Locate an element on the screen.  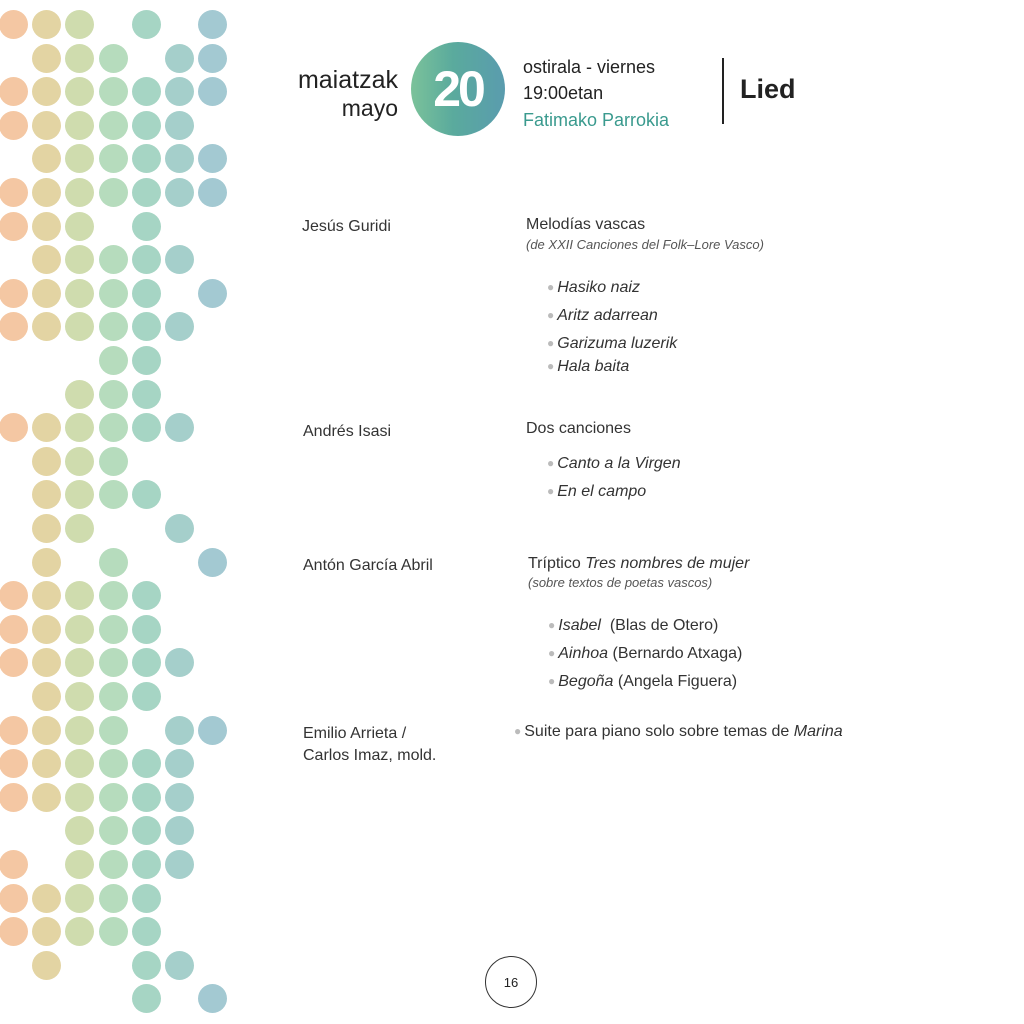
piece-title: Garizuma luzerik is located at coordinates (617, 343).